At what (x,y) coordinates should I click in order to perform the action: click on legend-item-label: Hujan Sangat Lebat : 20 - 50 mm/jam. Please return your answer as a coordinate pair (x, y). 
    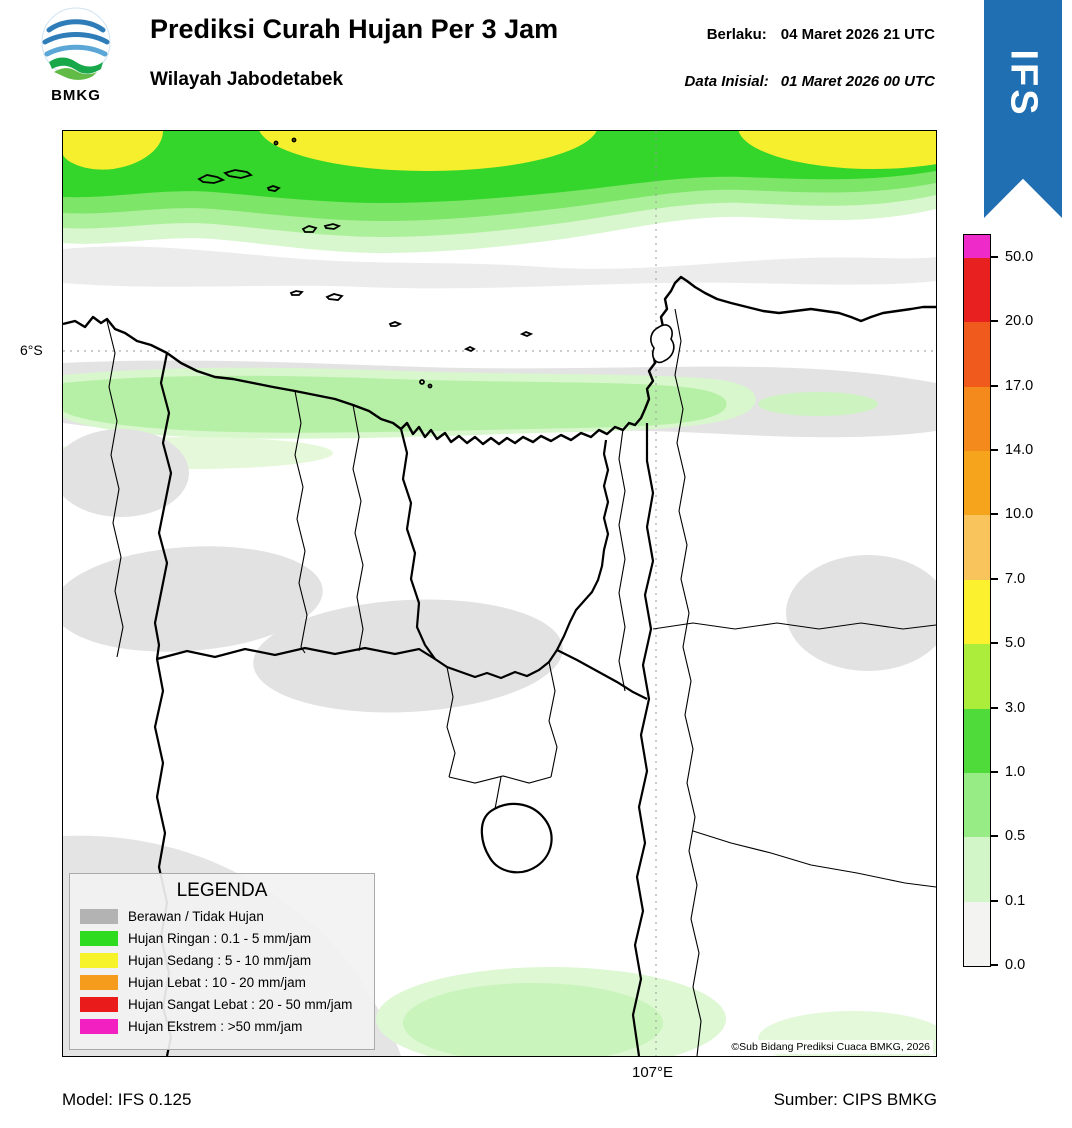
    Looking at the image, I should click on (240, 1004).